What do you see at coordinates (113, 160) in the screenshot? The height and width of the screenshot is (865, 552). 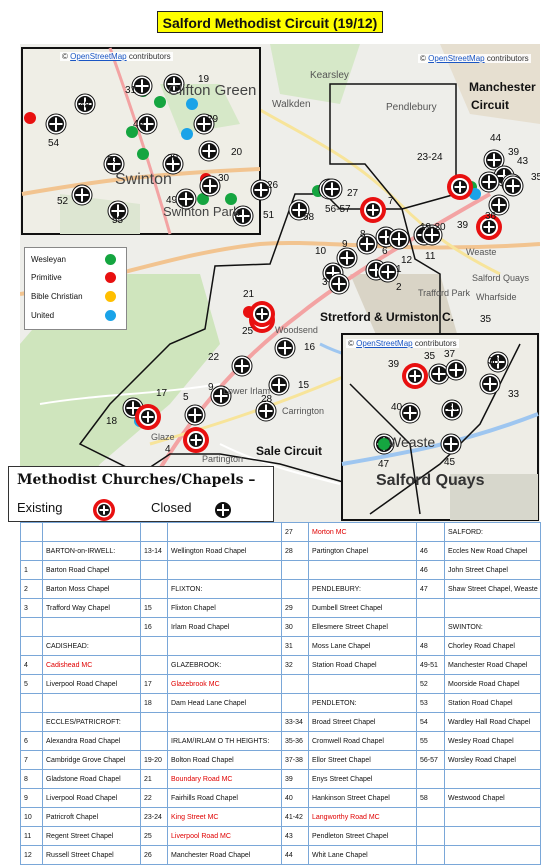 I see `chapel-number-label: 53` at bounding box center [113, 160].